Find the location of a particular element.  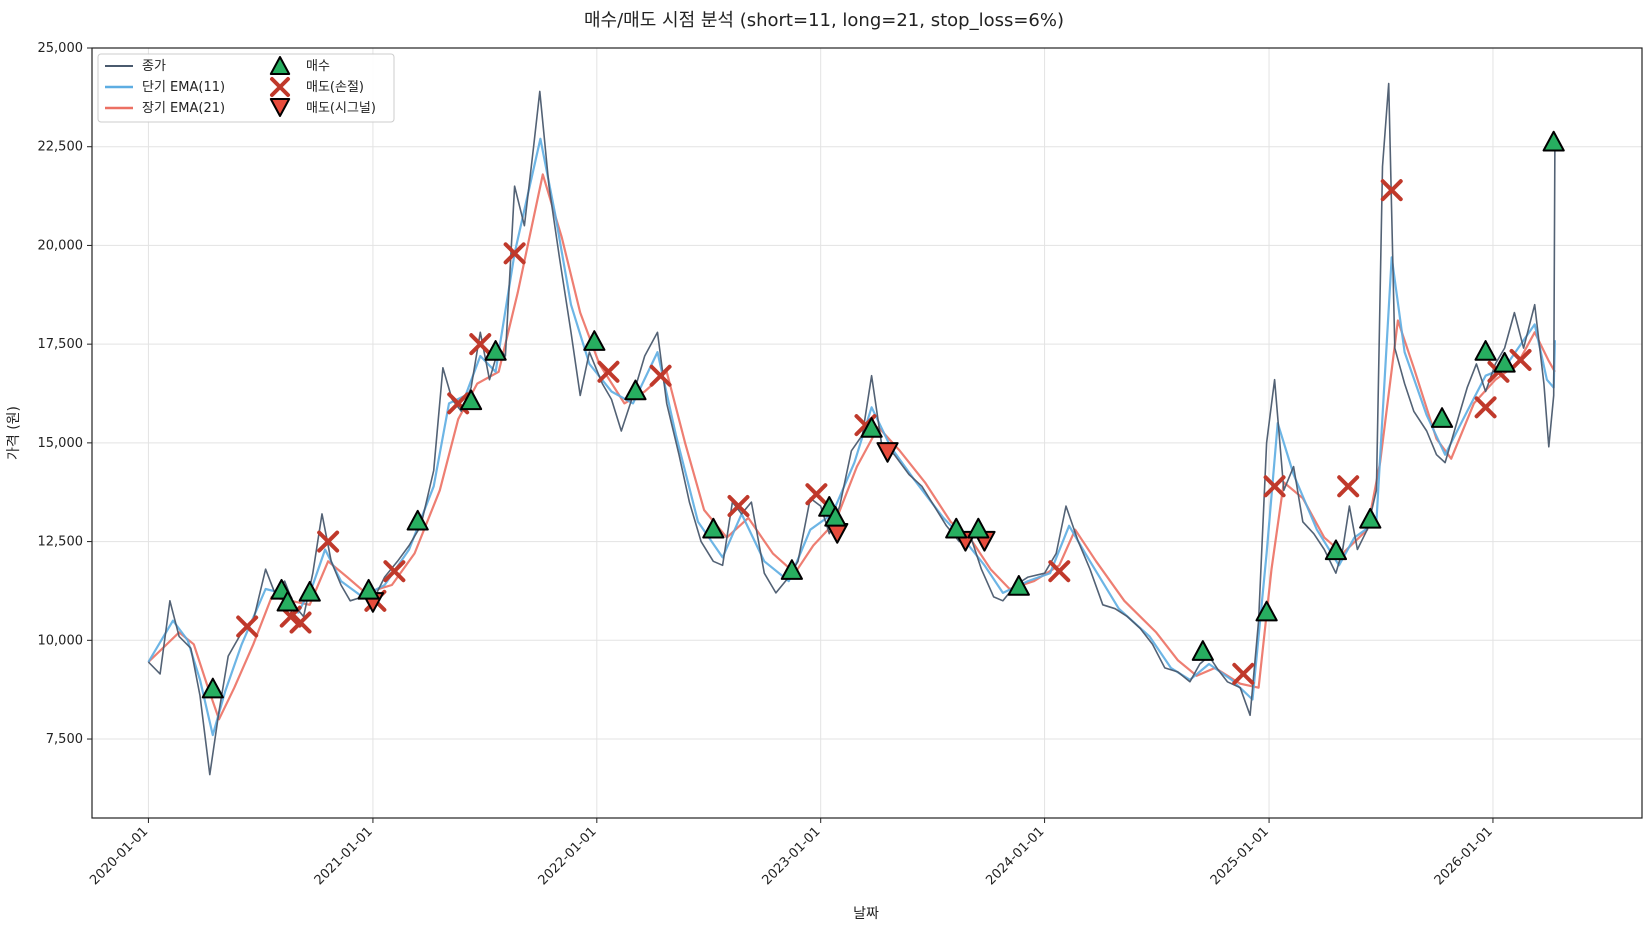

y-tick-label: 10,000 is located at coordinates (61, 640).